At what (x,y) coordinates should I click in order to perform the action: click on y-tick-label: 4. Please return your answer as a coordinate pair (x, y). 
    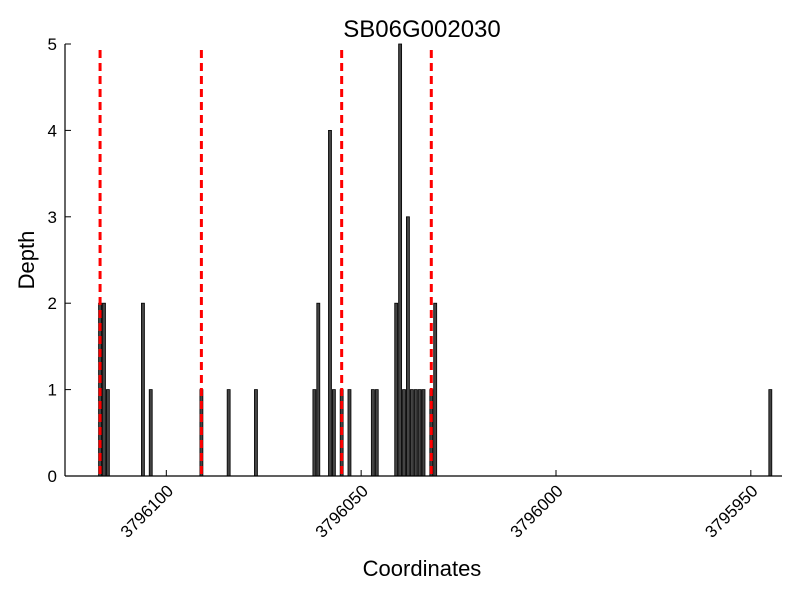
    Looking at the image, I should click on (52, 130).